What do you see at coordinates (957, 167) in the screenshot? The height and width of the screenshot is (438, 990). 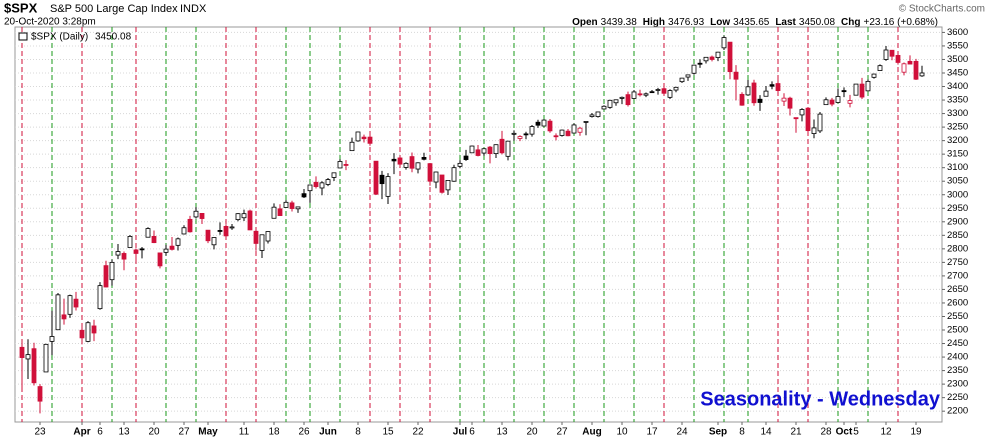 I see `y-tick-label: 3100` at bounding box center [957, 167].